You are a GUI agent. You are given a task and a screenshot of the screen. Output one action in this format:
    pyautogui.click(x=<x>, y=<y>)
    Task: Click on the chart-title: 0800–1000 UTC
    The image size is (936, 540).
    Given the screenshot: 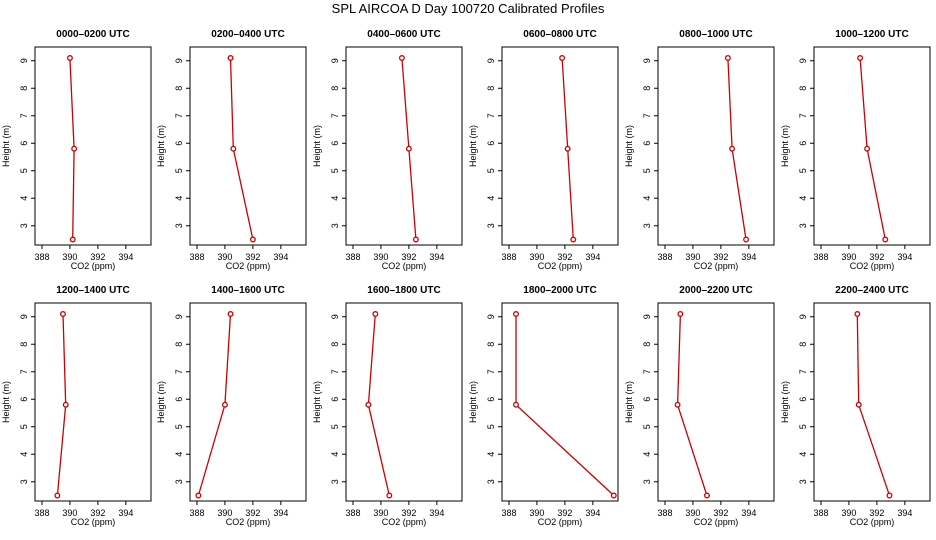 What is the action you would take?
    pyautogui.click(x=715, y=34)
    